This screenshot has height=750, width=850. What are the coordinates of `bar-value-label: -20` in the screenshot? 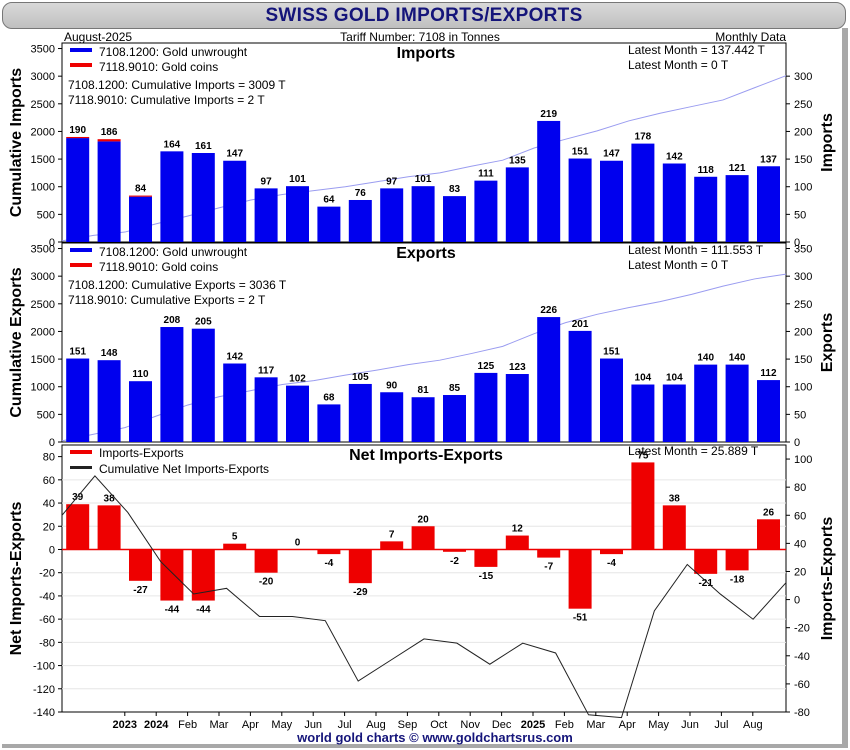 It's located at (266, 582).